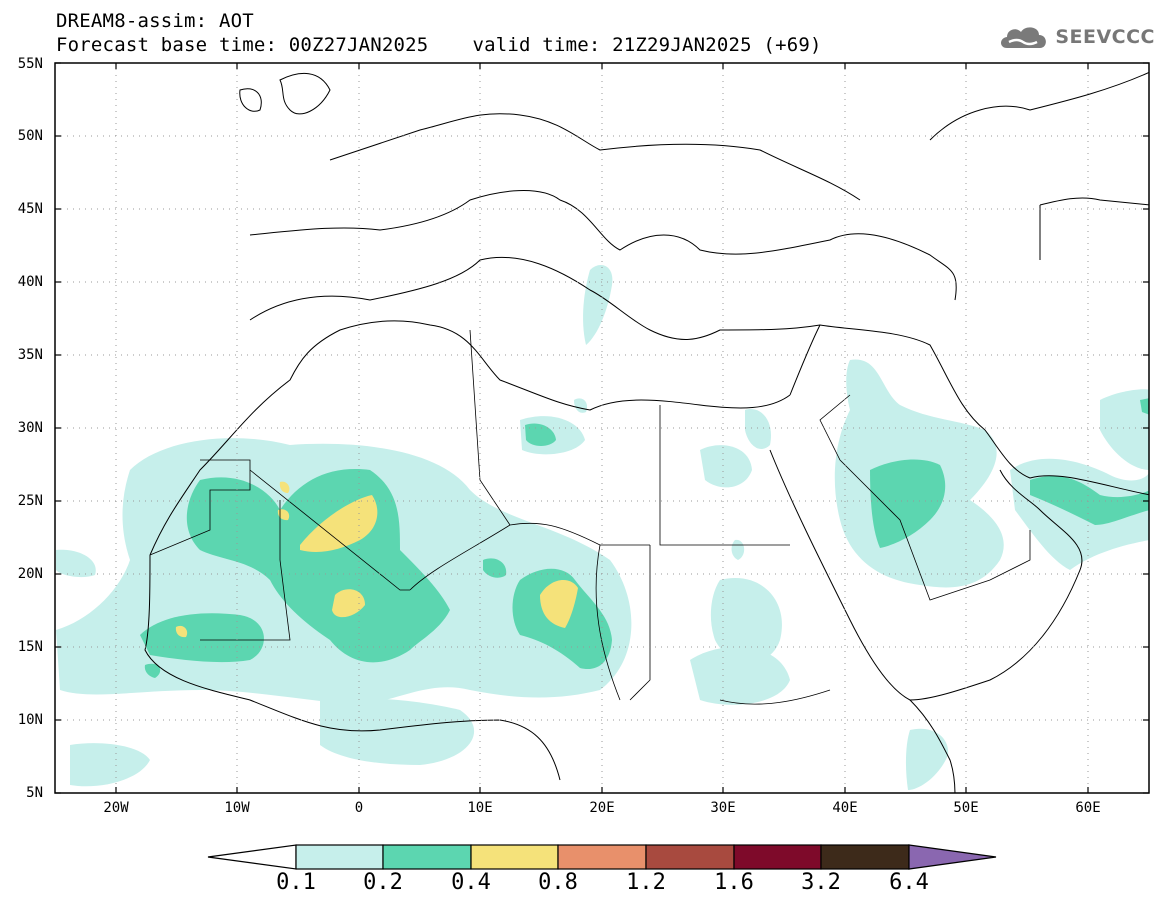  Describe the element at coordinates (155, 21) in the screenshot. I see `map-title: DREAM8-assim: AOT` at that location.